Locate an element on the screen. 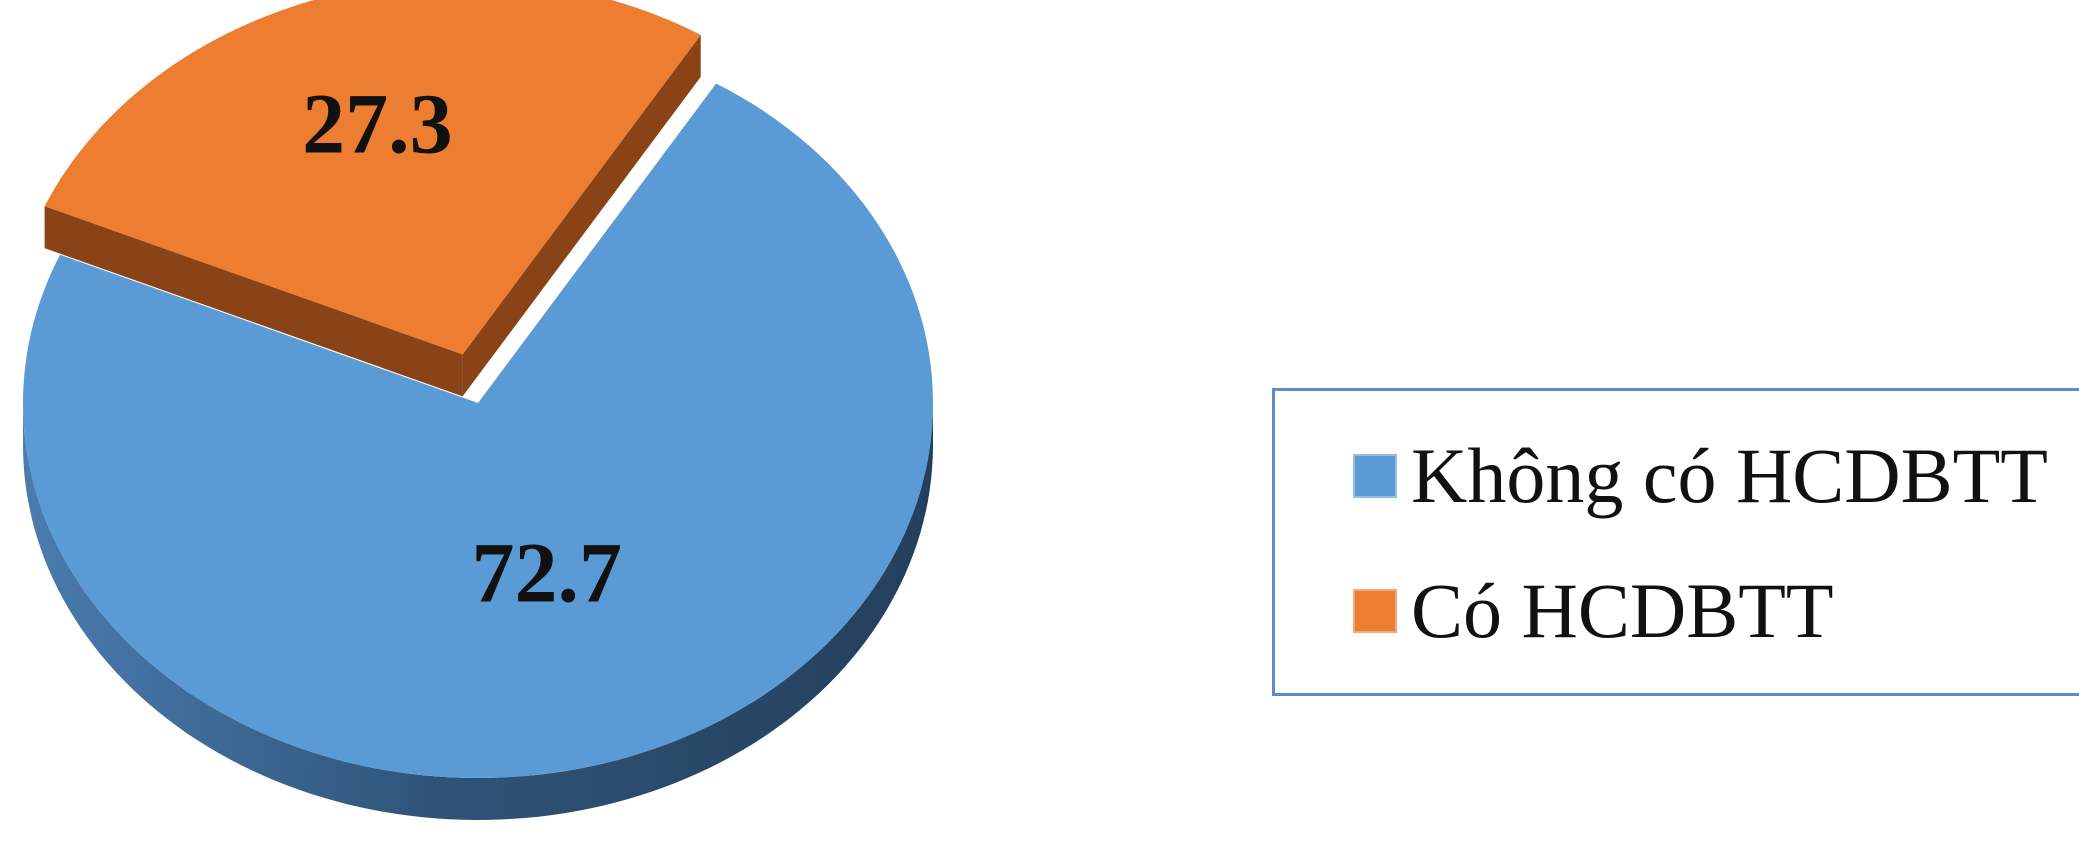 Image resolution: width=2079 pixels, height=848 pixels. data-label-0: 72.7 is located at coordinates (546, 572).